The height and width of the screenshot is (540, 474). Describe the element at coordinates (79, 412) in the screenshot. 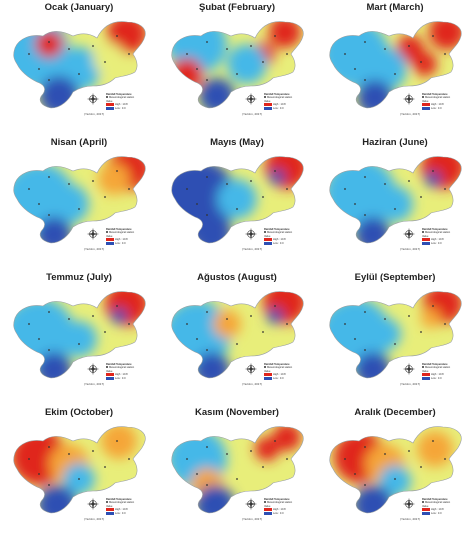

I see `month-title: Ekim (October)` at that location.